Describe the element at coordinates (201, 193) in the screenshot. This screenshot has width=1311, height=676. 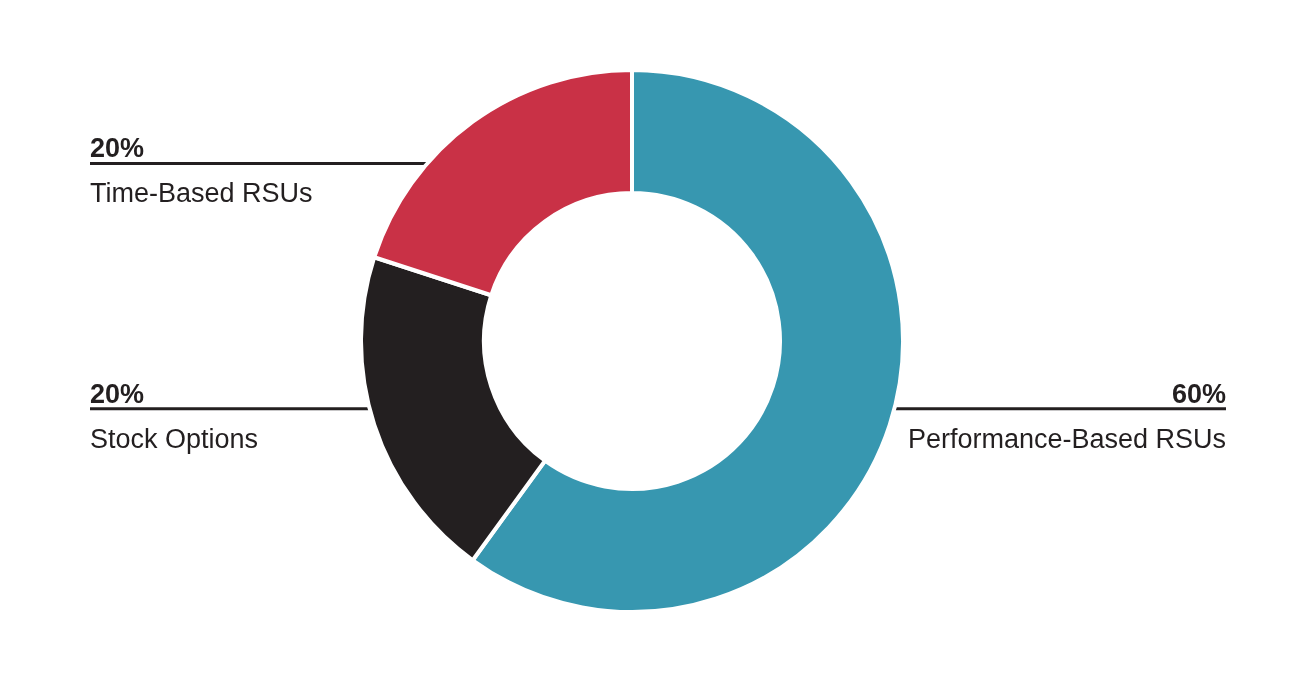
I see `slice-label: Time-Based RSUs` at that location.